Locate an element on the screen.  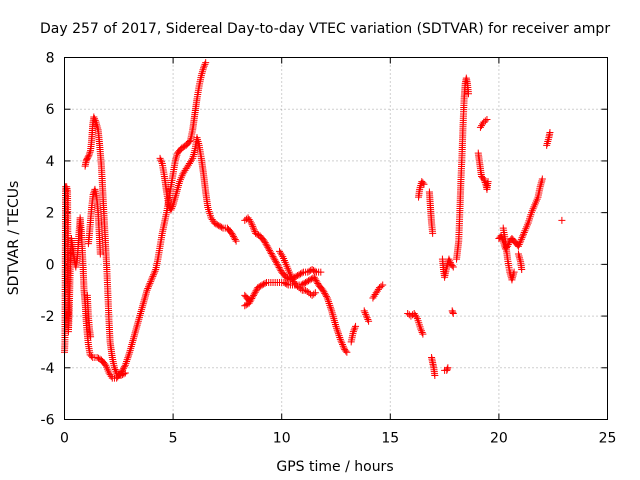
y-tick-label: -6 is located at coordinates (48, 421).